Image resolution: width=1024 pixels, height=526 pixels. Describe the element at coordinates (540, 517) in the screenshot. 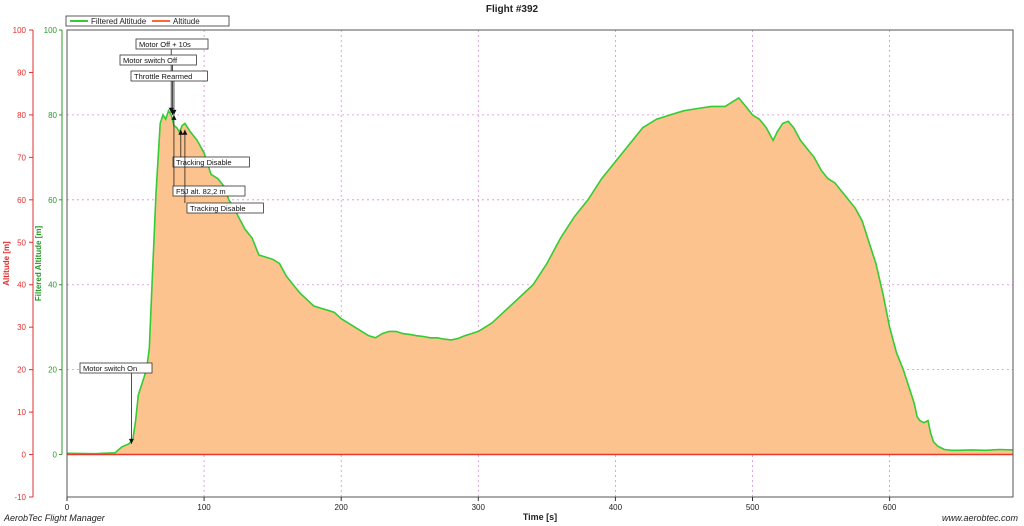

I see `x-axis-label: Time [s]` at that location.